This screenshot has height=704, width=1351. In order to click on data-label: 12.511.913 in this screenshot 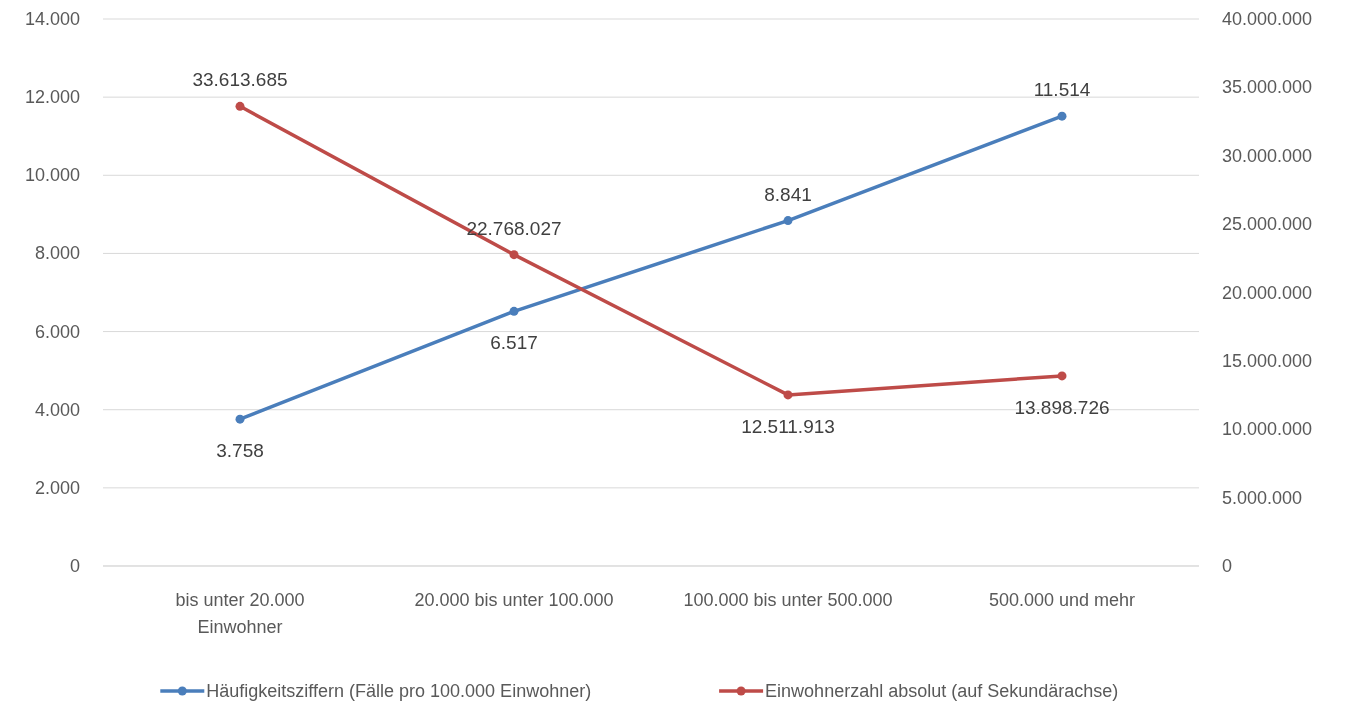, I will do `click(788, 426)`.